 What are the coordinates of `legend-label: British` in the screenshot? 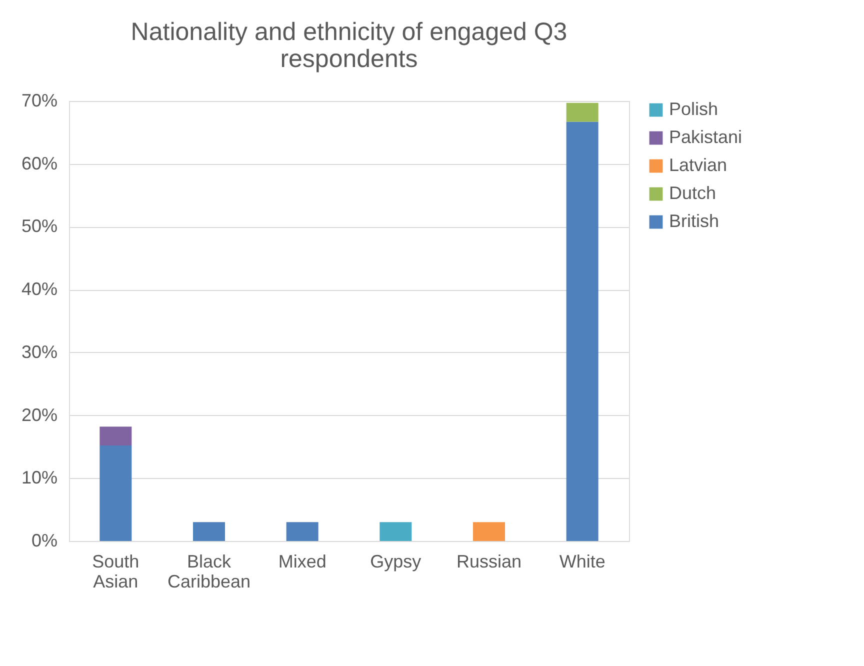 It's located at (694, 221).